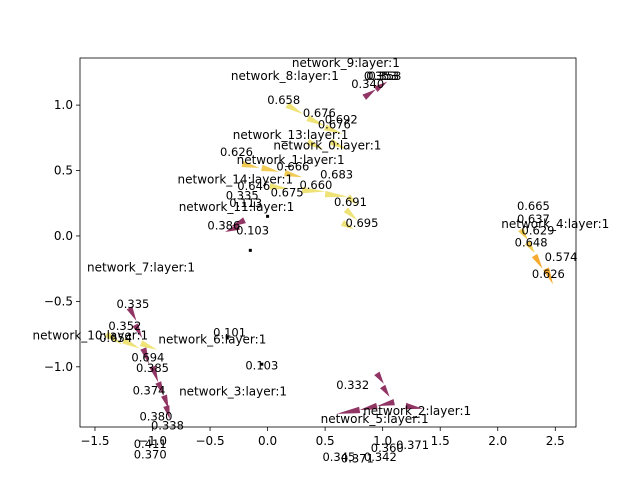 The width and height of the screenshot is (640, 480). I want to click on node-label: network_14:layer:1, so click(236, 180).